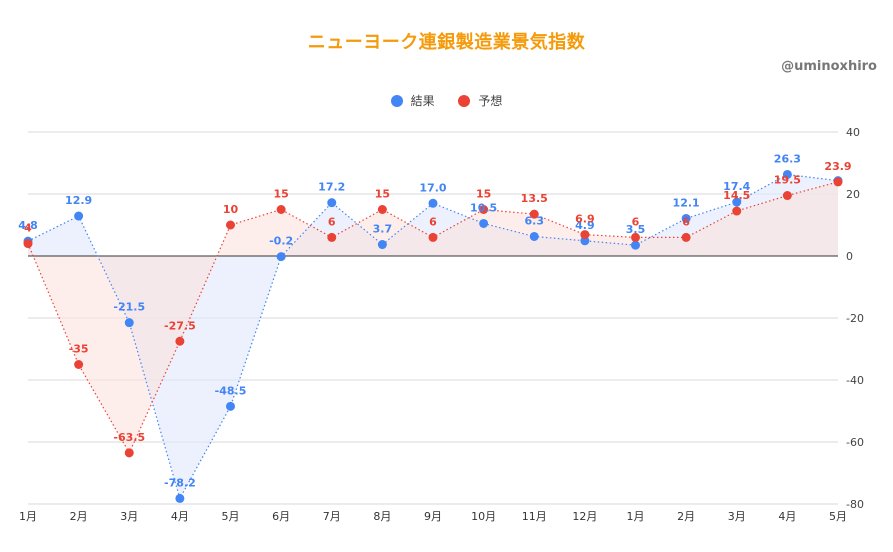 The width and height of the screenshot is (893, 552). I want to click on legend-label-actual: 結果, so click(422, 101).